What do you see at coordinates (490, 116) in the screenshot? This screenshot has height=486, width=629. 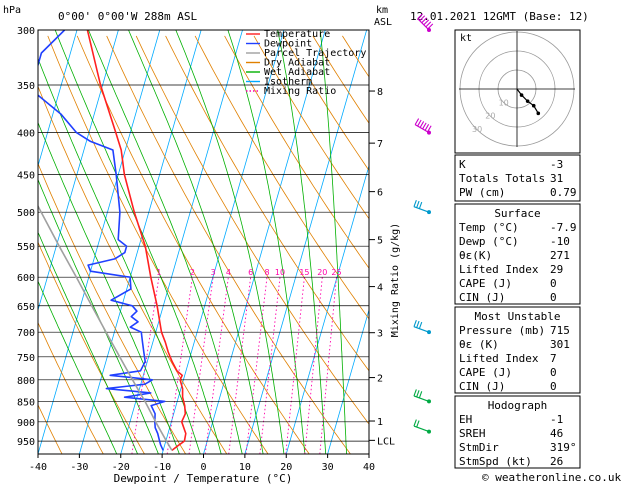 I see `hodograph-ring-label: 20` at bounding box center [490, 116].